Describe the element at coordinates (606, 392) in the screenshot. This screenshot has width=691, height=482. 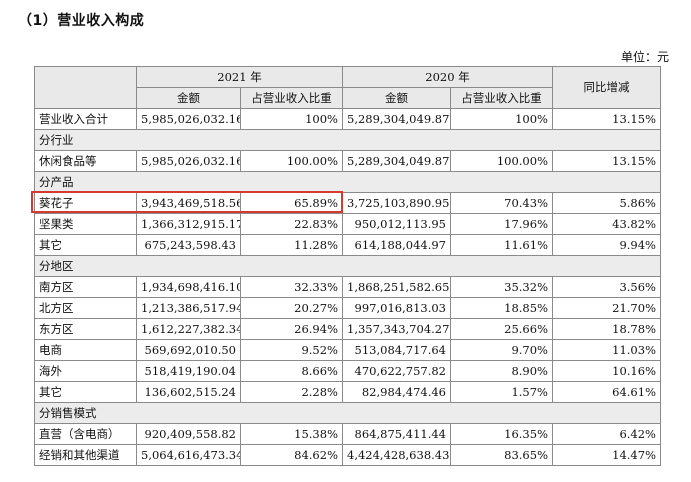
I see `yoy-cell: 64.61%` at that location.